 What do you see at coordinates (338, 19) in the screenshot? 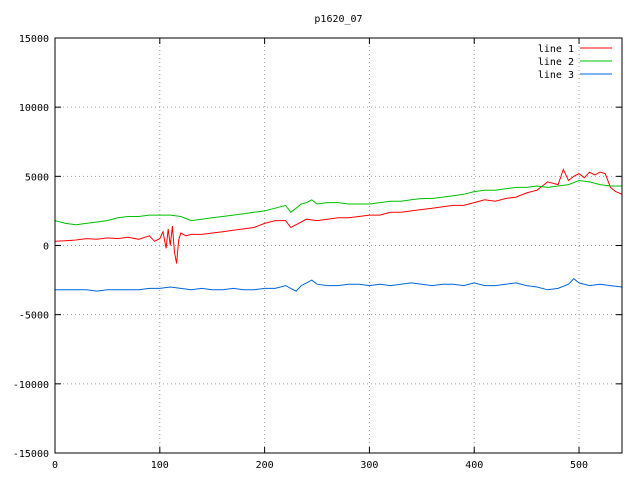
I see `chart-title: p1620_07` at bounding box center [338, 19].